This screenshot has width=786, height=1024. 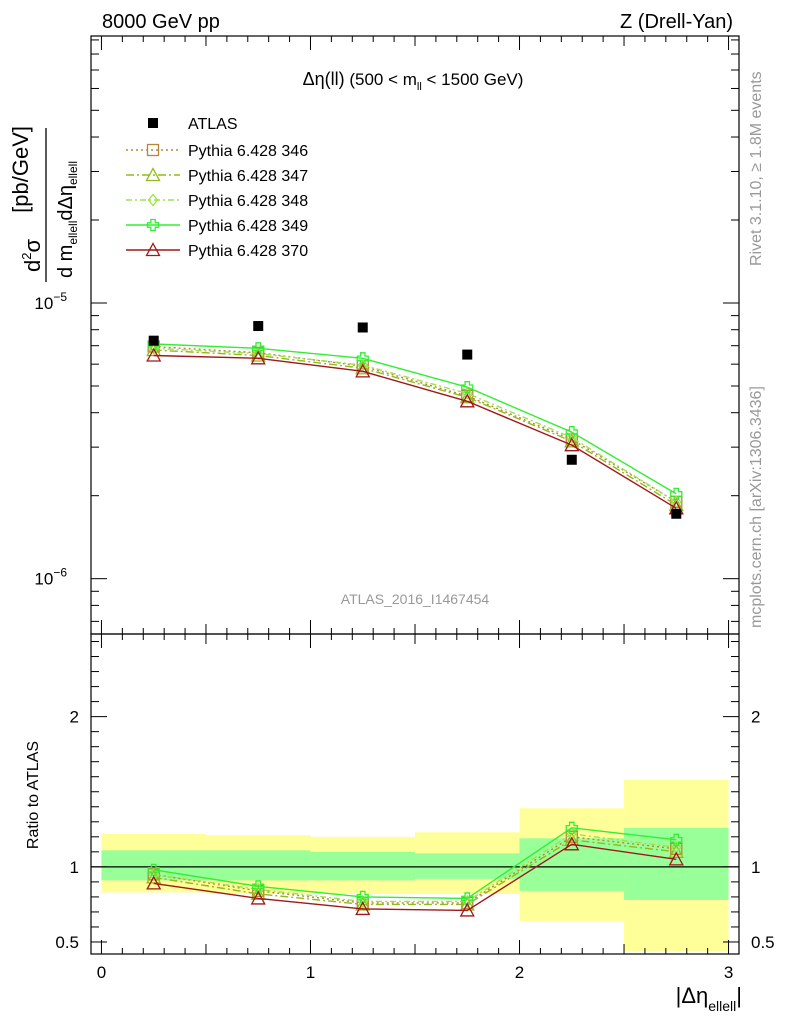 I want to click on main-series, so click(x=415, y=426).